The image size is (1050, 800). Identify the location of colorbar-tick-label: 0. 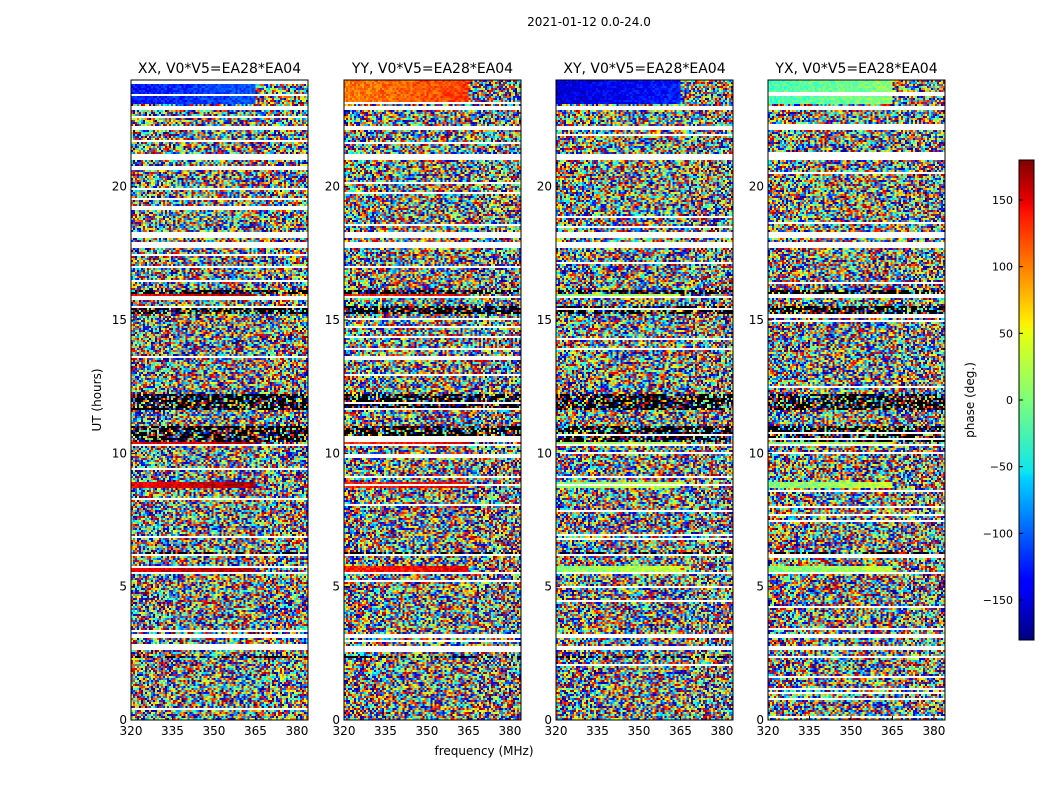
(1009, 400).